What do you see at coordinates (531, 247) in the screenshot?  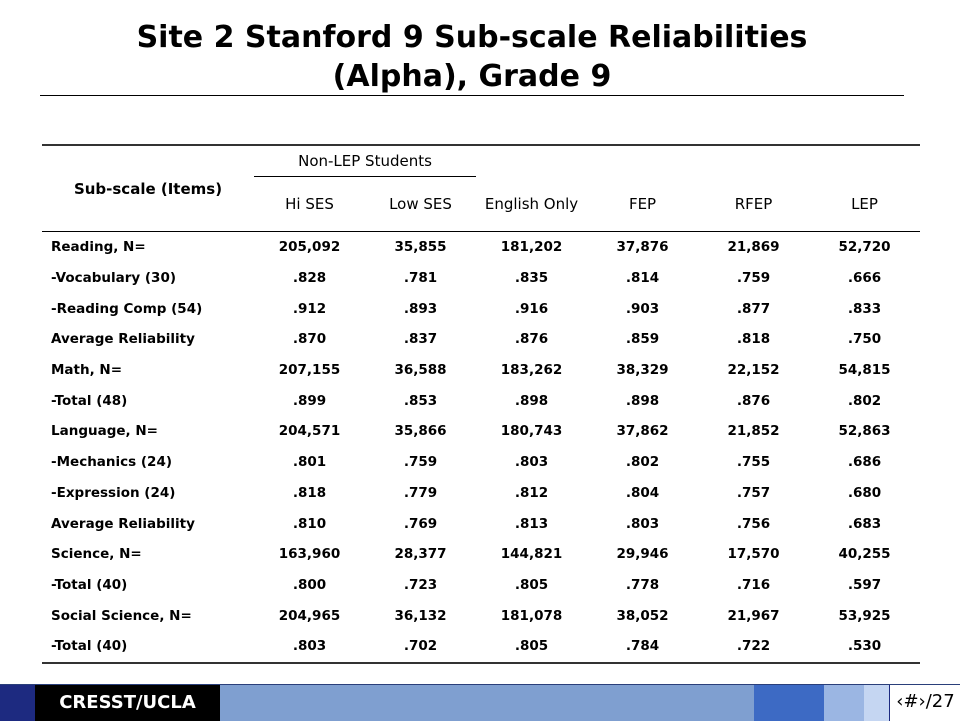 I see `table-cell: 181,202` at bounding box center [531, 247].